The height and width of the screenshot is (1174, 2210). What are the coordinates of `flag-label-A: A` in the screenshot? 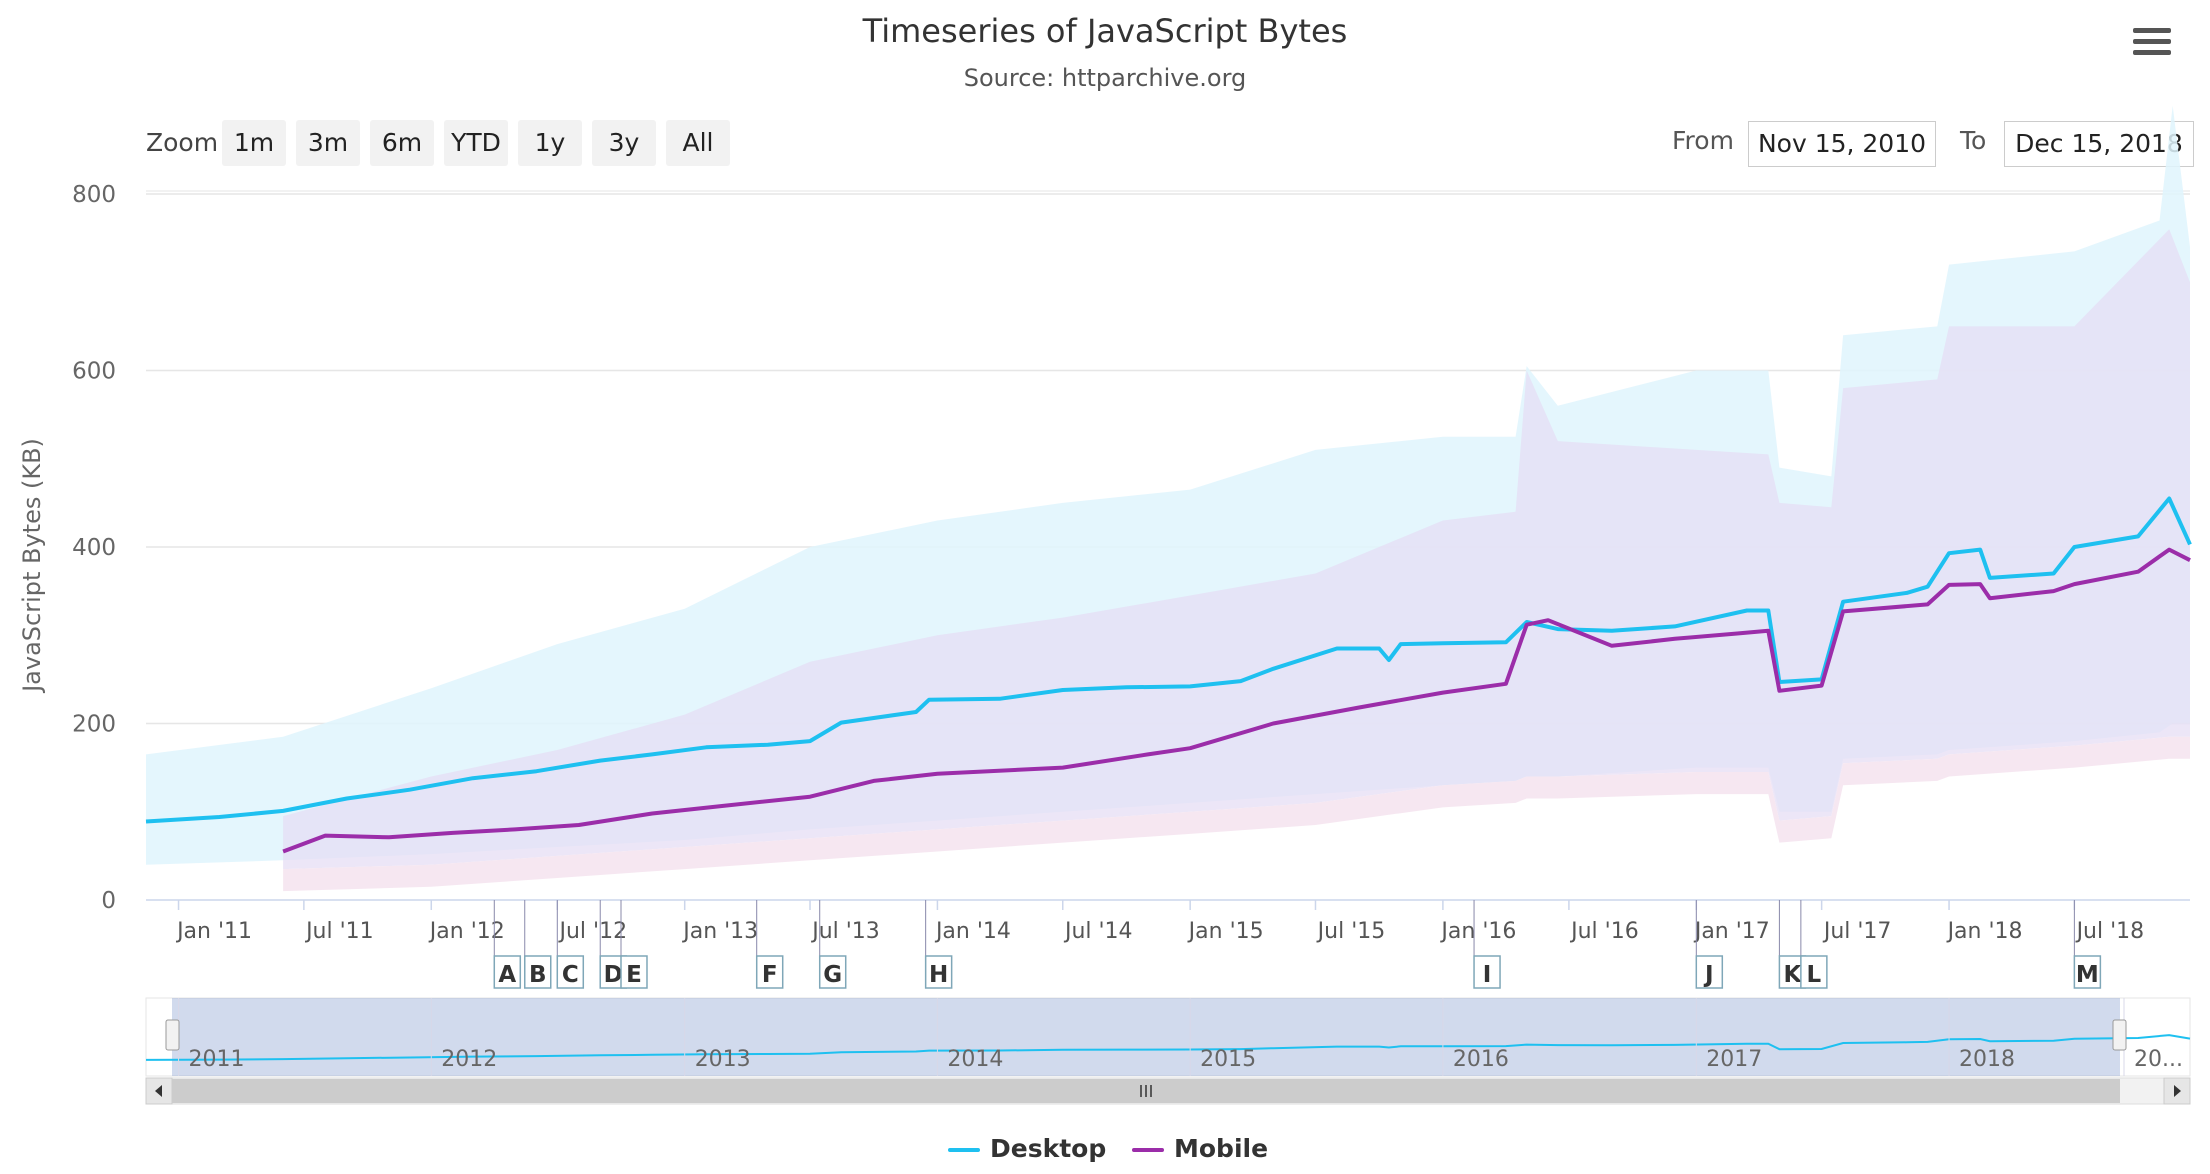 It's located at (507, 975).